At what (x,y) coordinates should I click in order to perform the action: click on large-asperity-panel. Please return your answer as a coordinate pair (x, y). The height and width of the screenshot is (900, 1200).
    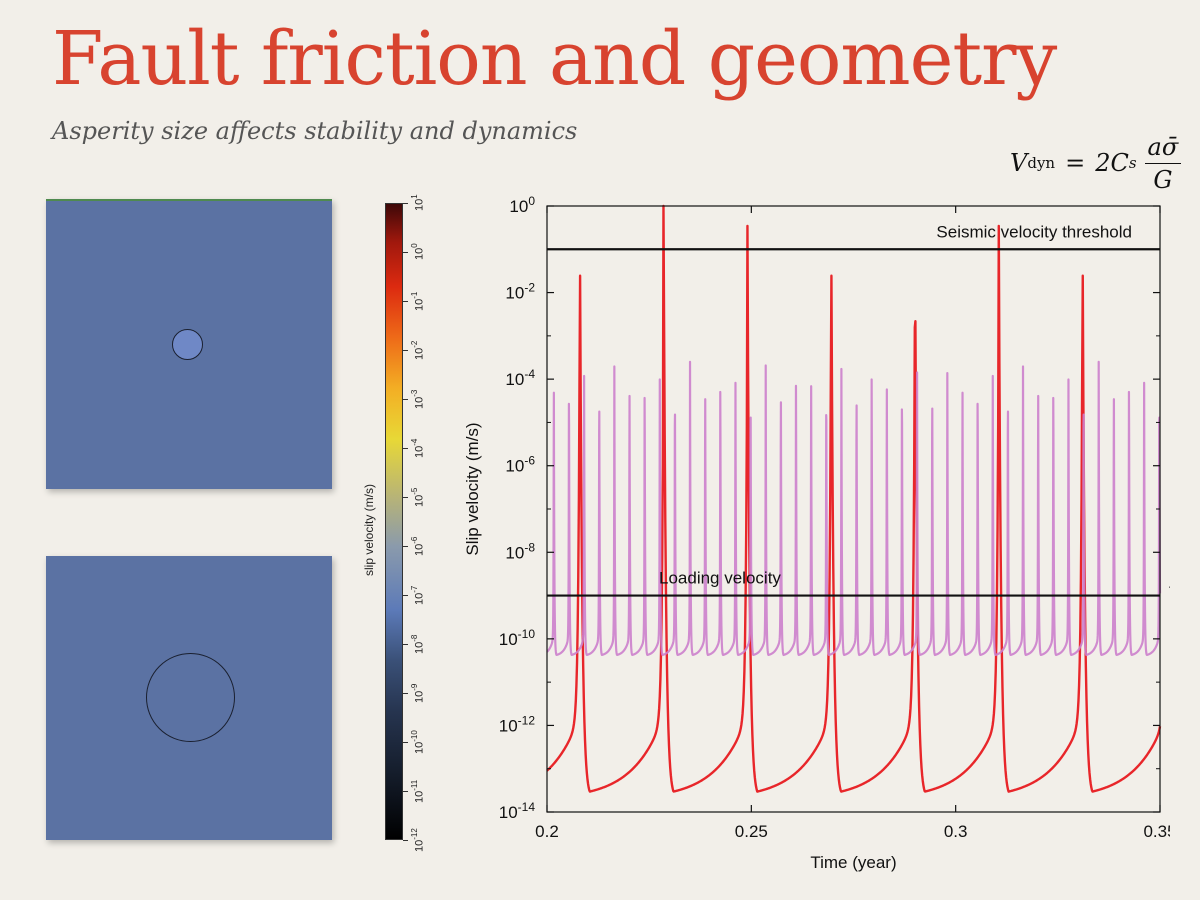
    Looking at the image, I should click on (189, 698).